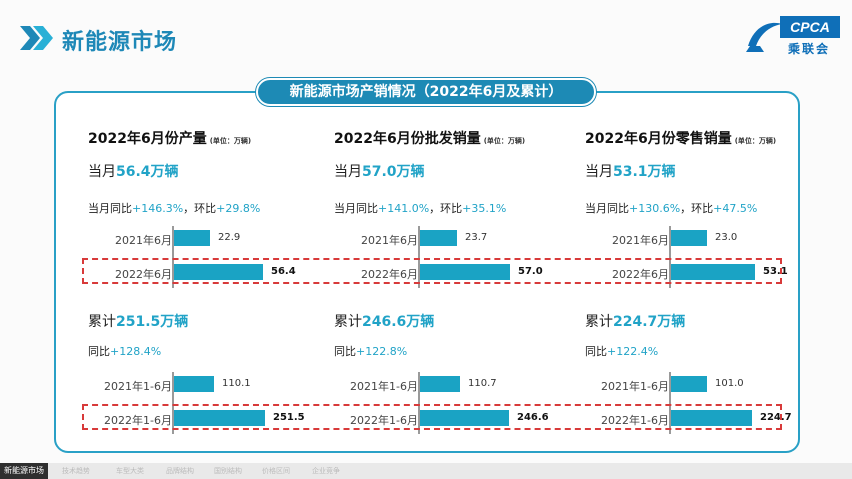 This screenshot has height=479, width=852. I want to click on bar-row: 2021年6月 22.9, so click(203, 240).